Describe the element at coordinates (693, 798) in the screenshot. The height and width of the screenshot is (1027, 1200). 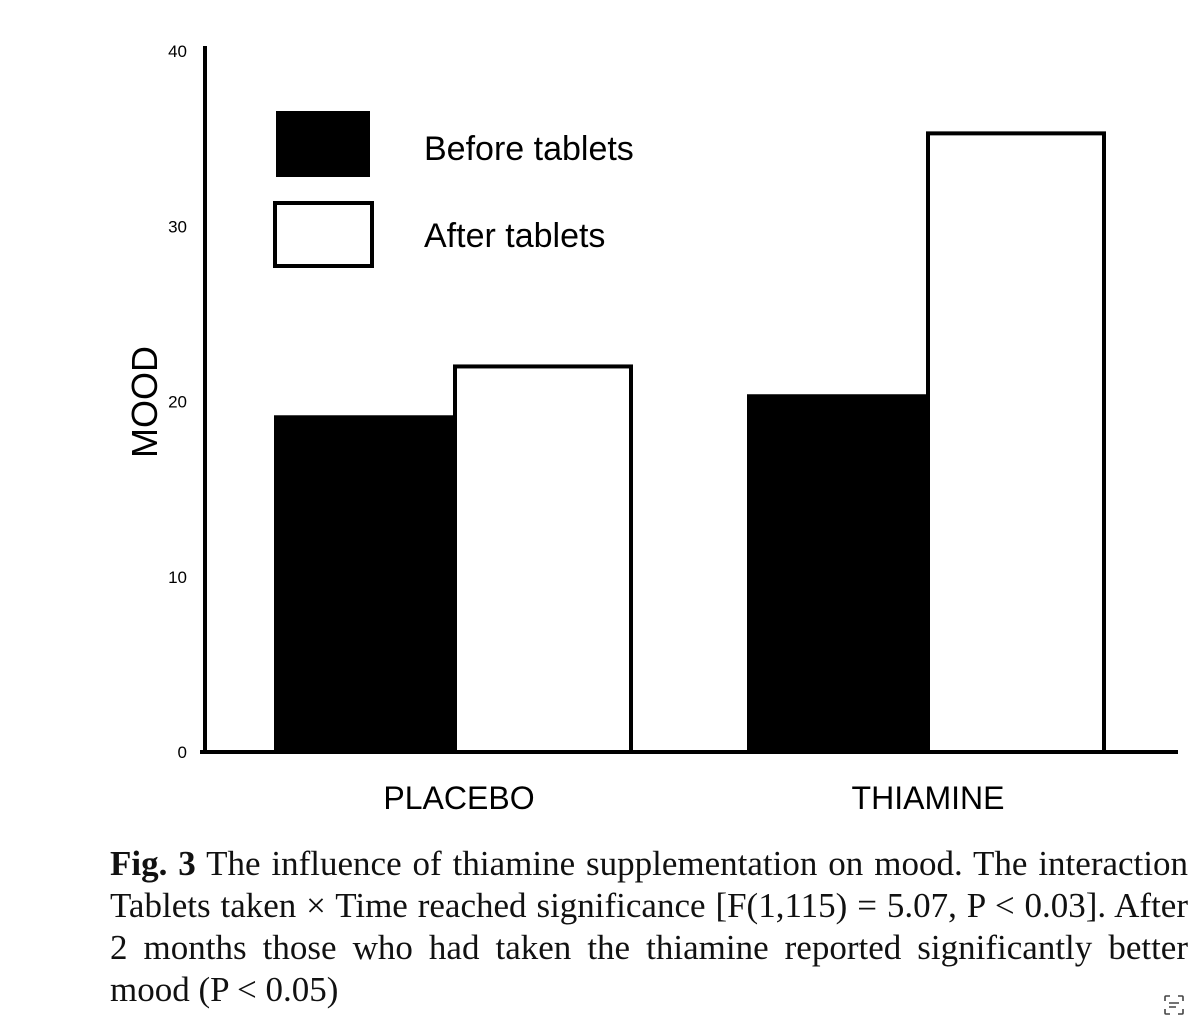
I see `category-labels-group: PLACEBO THIAMINE` at that location.